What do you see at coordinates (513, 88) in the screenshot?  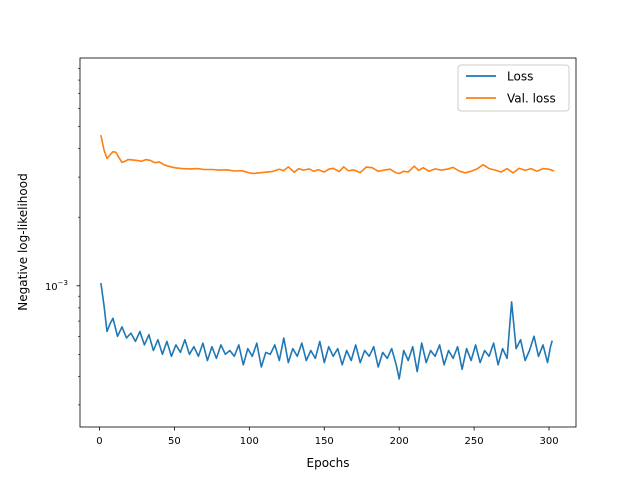 I see `legend: Loss Val. loss` at bounding box center [513, 88].